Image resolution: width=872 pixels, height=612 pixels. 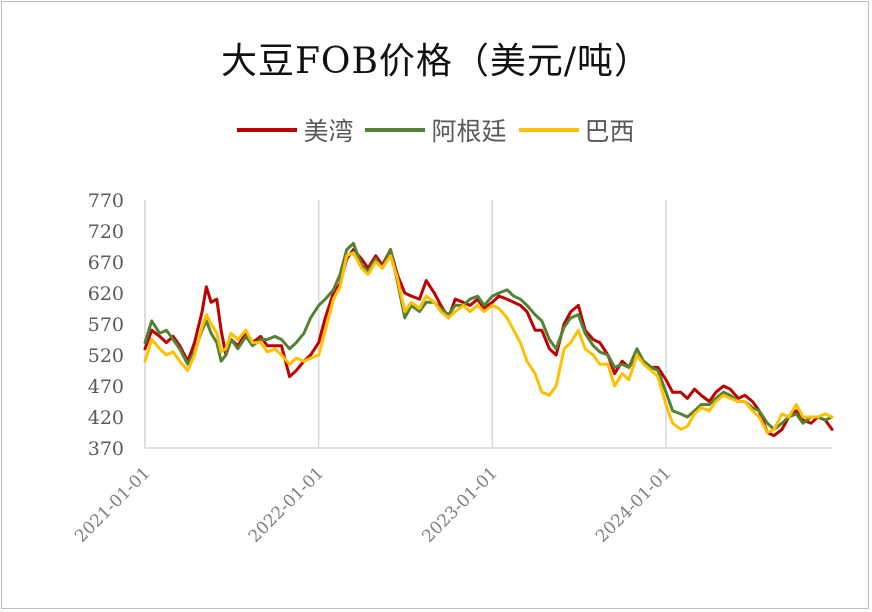 I want to click on x-tick-label: 2022-01-01, so click(x=286, y=504).